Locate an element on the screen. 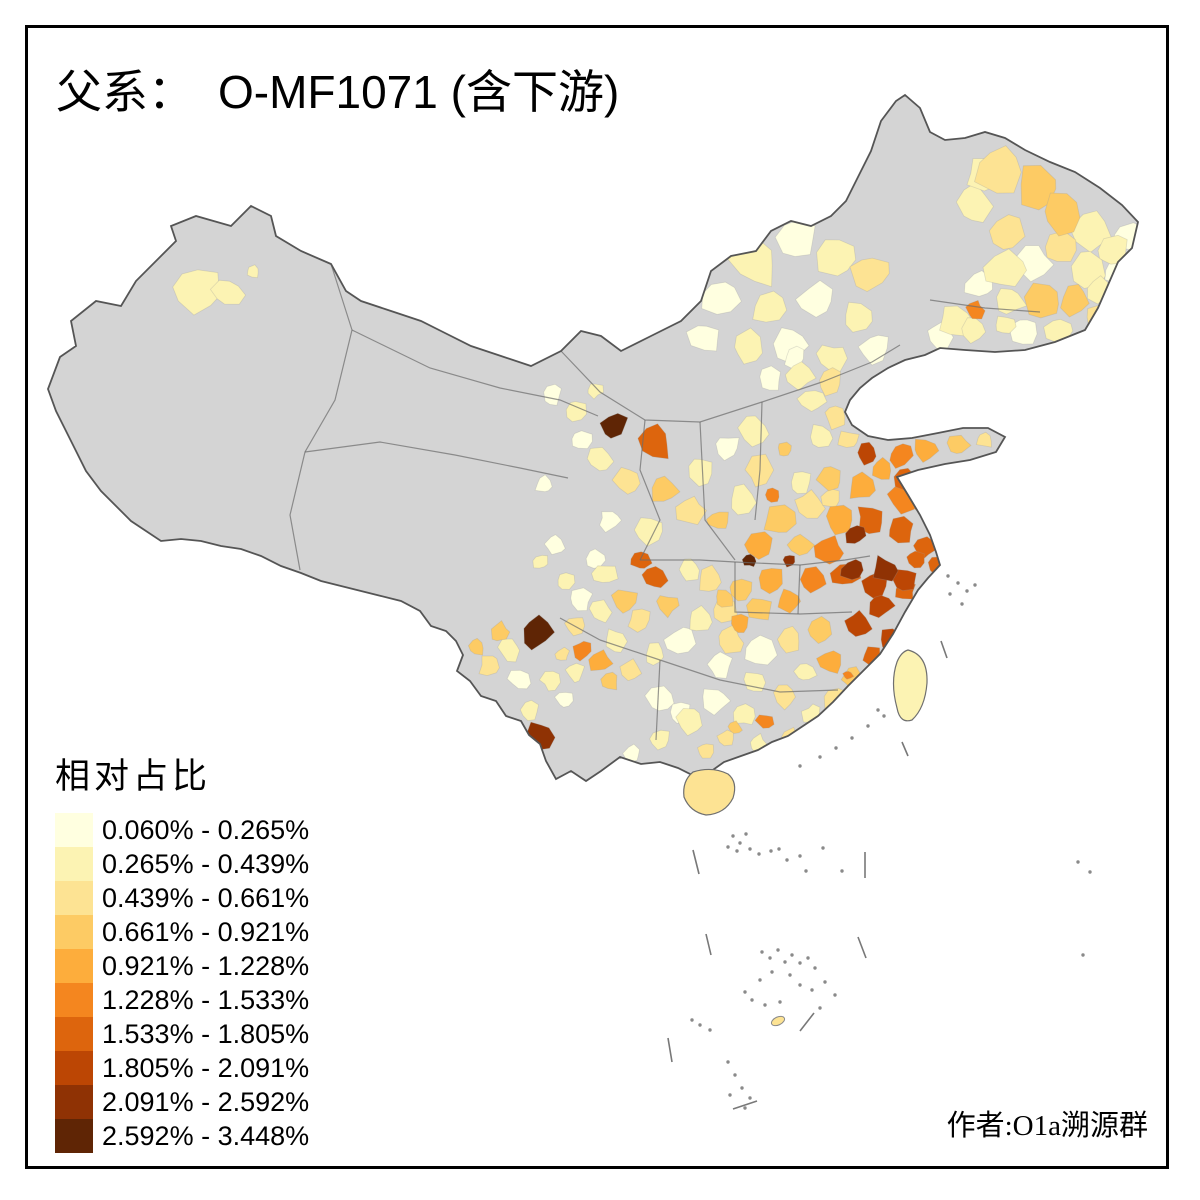 The height and width of the screenshot is (1200, 1200). title-prefix: 父系： is located at coordinates (125, 92).